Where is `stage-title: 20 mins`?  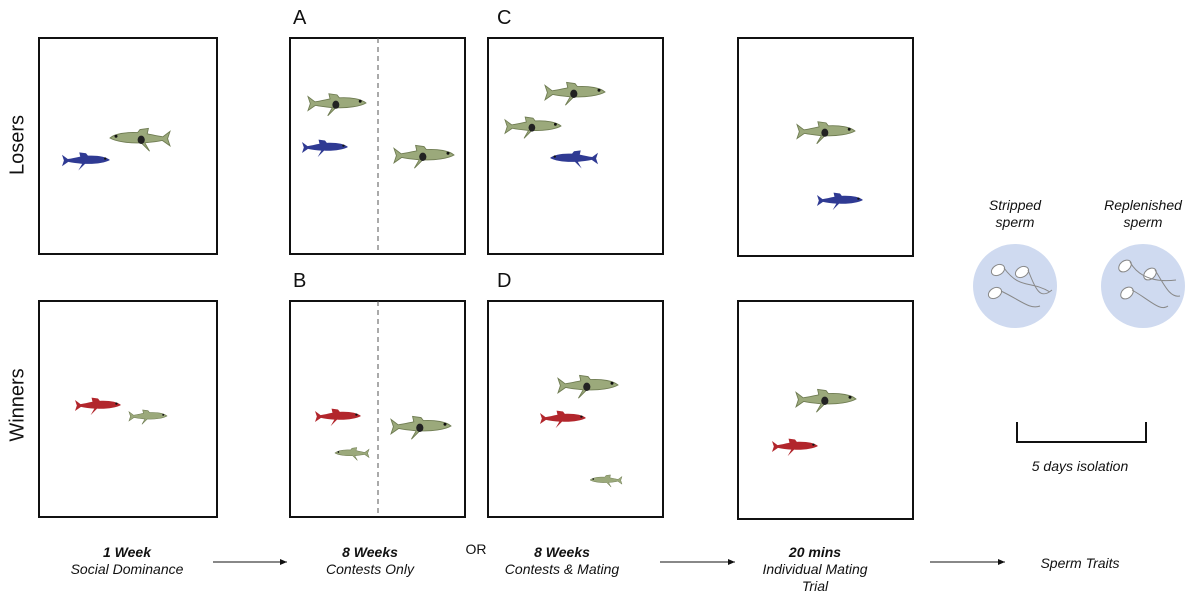
stage-title: 20 mins is located at coordinates (815, 552).